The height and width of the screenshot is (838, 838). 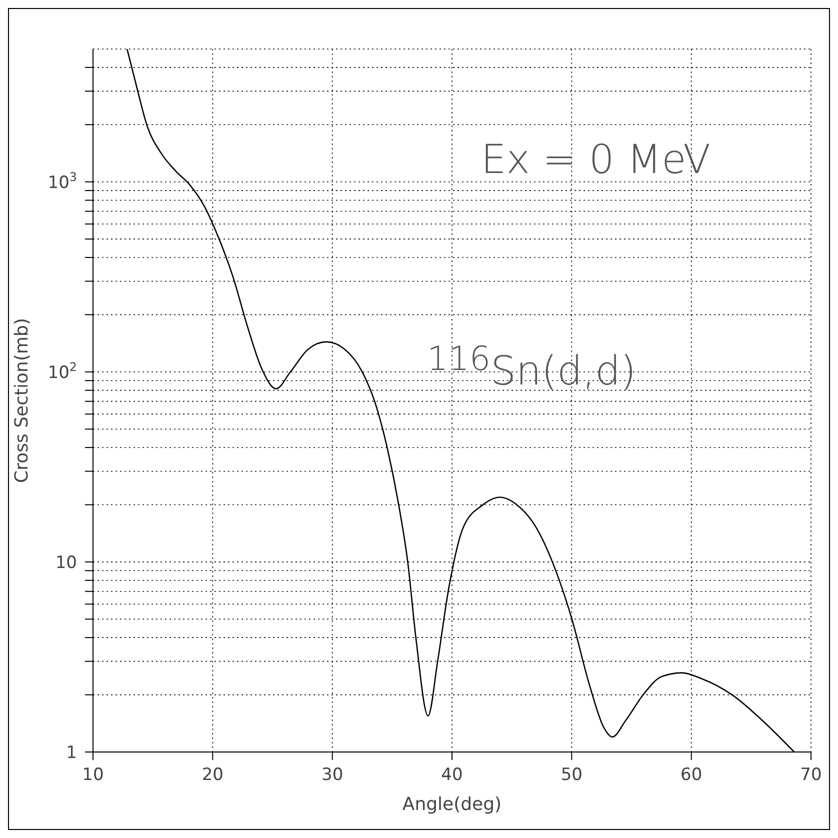 I want to click on y-tick-label: 10$^{2}$, so click(x=62, y=371).